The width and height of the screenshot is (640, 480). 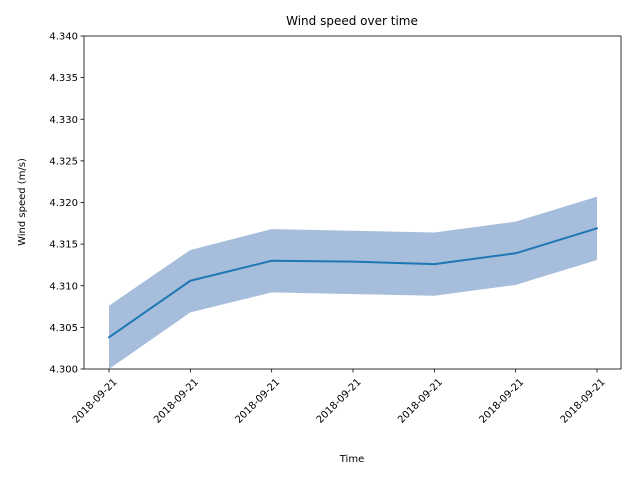 I want to click on y-tick-label: 4.330, so click(x=63, y=120).